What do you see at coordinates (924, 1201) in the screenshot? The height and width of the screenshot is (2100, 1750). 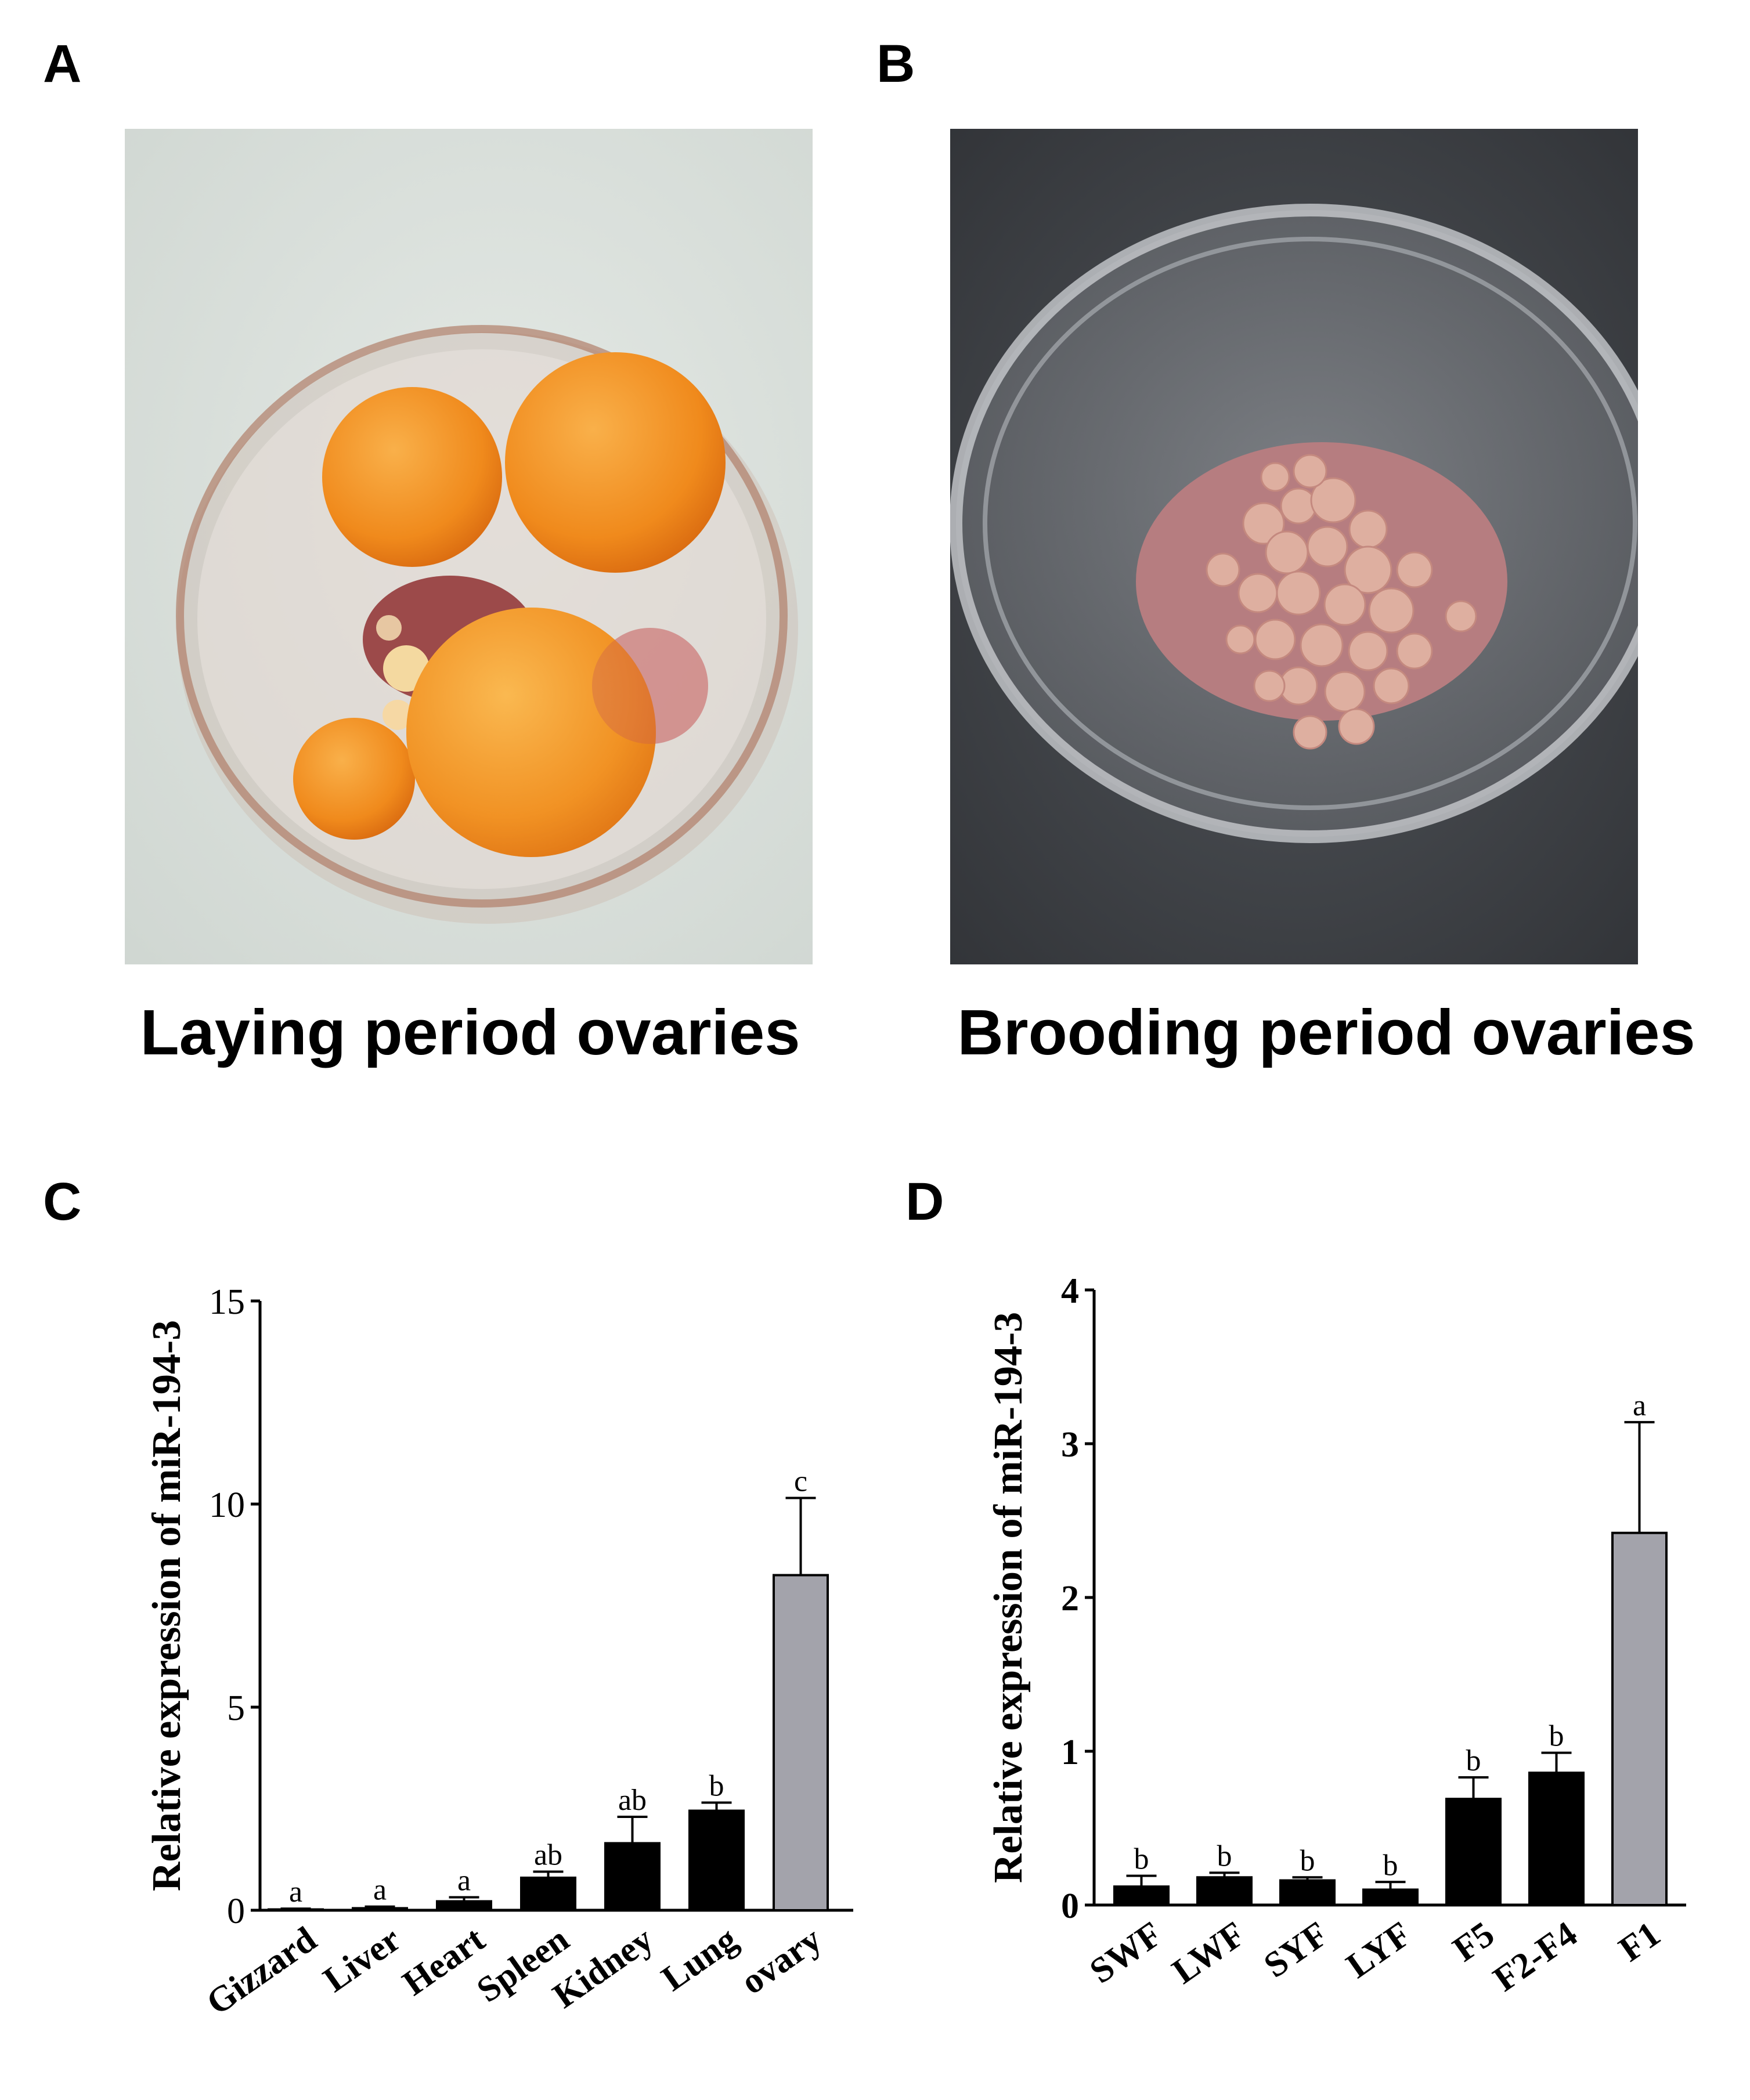 I see `panel-d-letter: D` at bounding box center [924, 1201].